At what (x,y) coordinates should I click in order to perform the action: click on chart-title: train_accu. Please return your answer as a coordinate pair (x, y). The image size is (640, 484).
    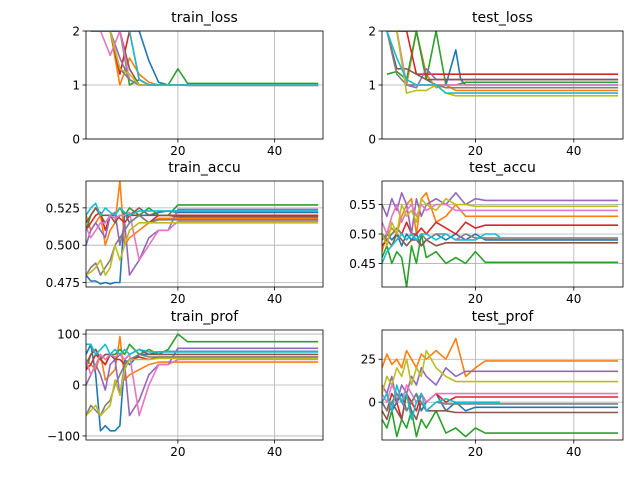
    Looking at the image, I should click on (204, 168).